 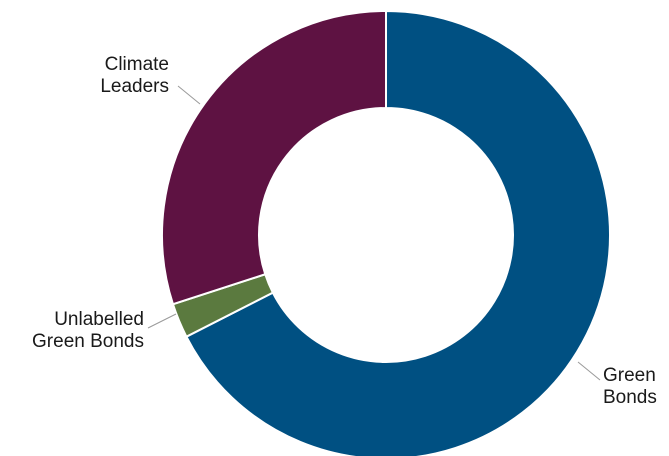 I want to click on slice-label: Green Bonds, so click(x=630, y=386).